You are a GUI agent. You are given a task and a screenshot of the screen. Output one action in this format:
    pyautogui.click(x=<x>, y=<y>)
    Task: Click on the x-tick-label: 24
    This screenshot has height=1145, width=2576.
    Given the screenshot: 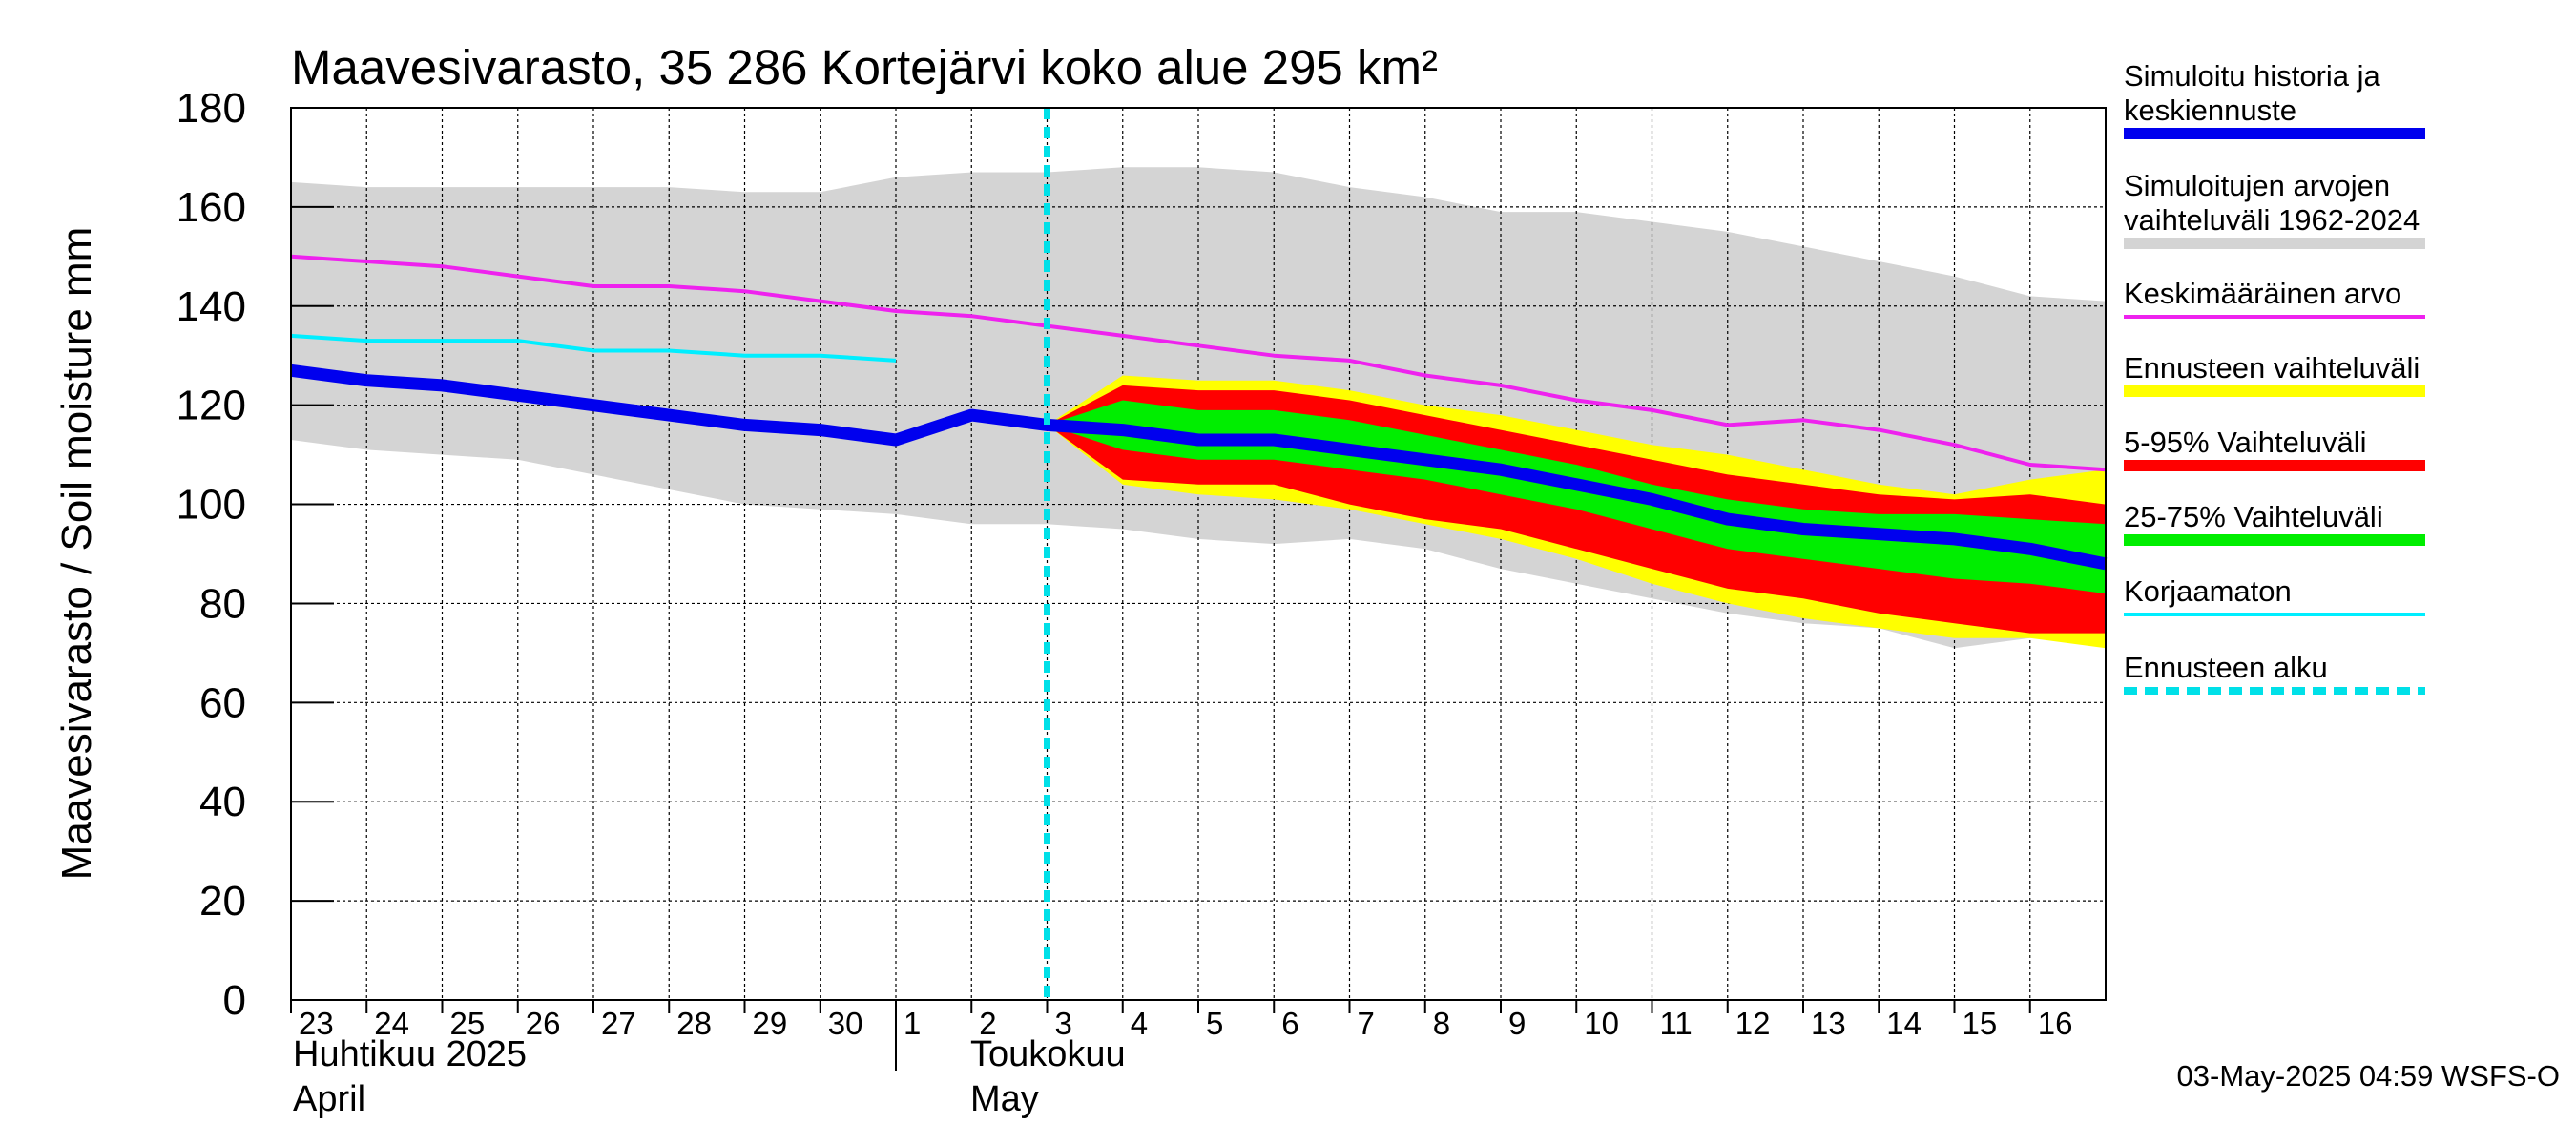 What is the action you would take?
    pyautogui.click(x=391, y=1023)
    